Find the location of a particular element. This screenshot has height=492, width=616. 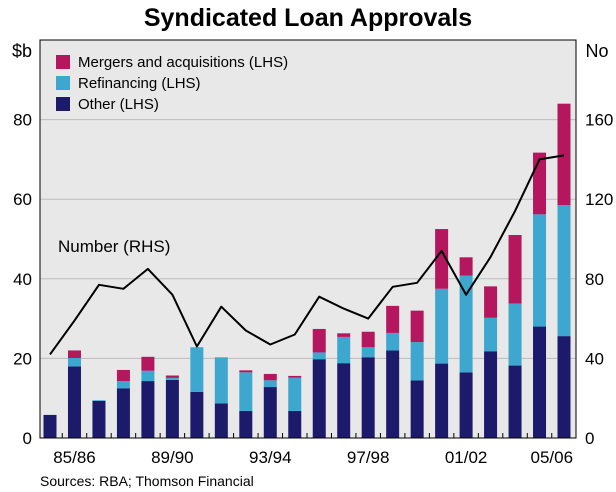

right-axis-labels: 0 40 80 120 160 is located at coordinates (599, 279).